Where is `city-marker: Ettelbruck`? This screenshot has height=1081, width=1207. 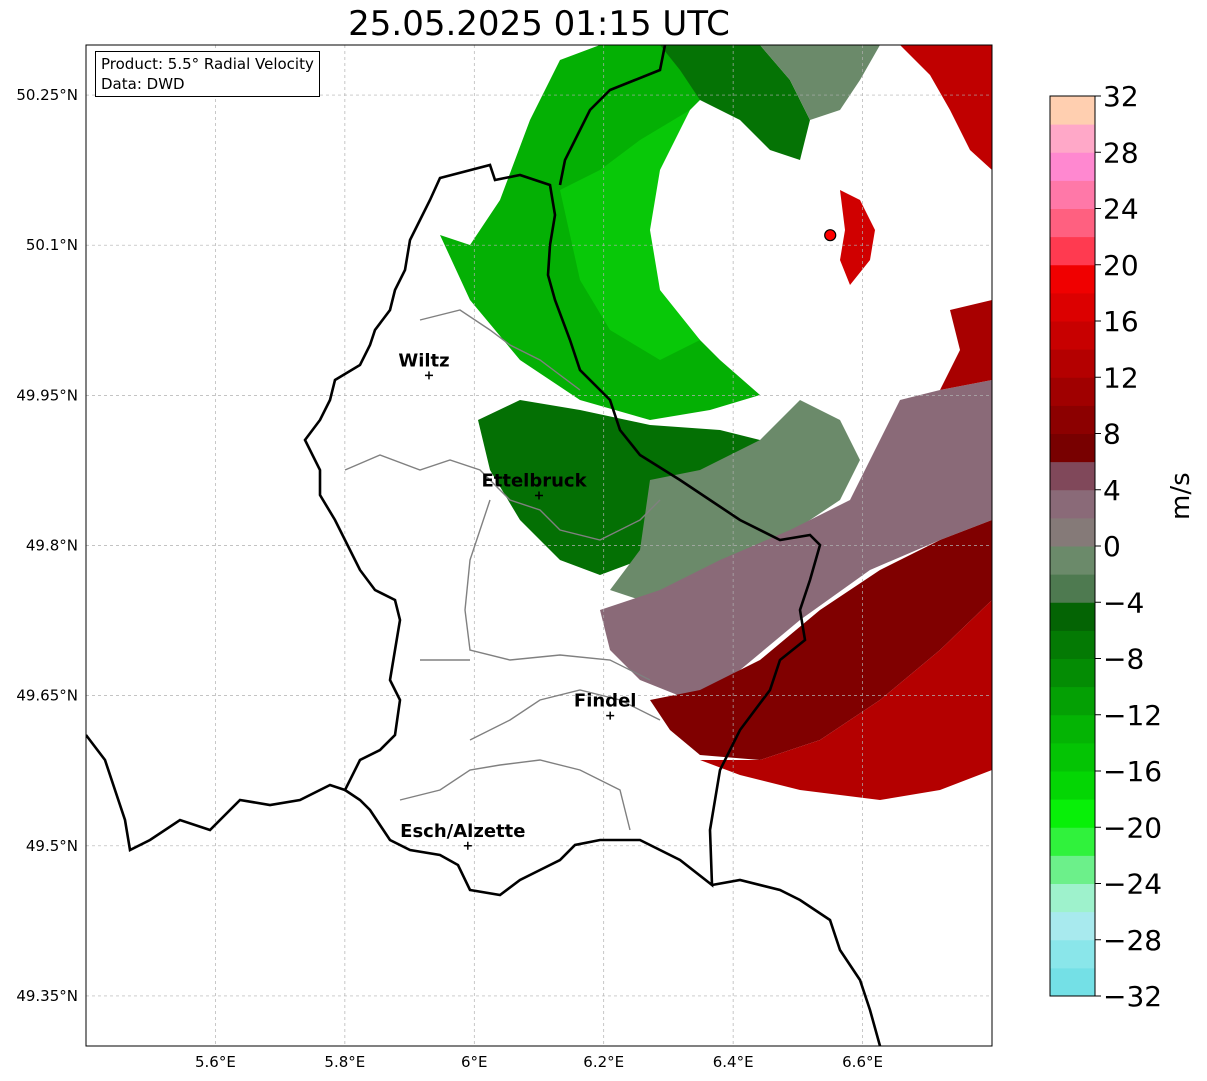
city-marker: Ettelbruck is located at coordinates (534, 485).